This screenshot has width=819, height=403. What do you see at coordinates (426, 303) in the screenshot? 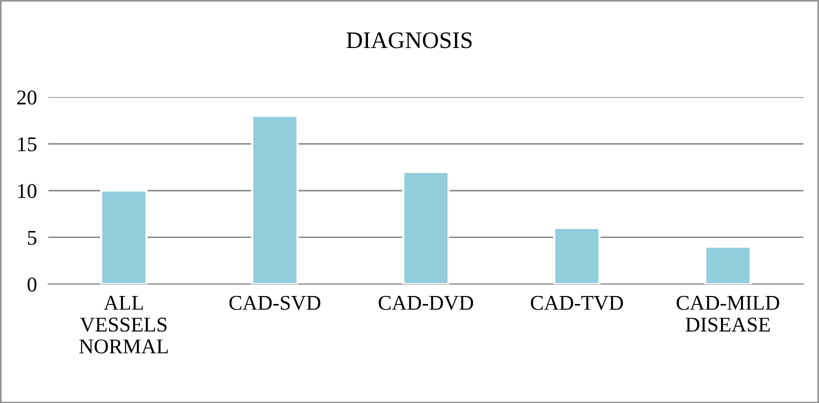
I see `x-tick-label: CAD-DVD` at bounding box center [426, 303].